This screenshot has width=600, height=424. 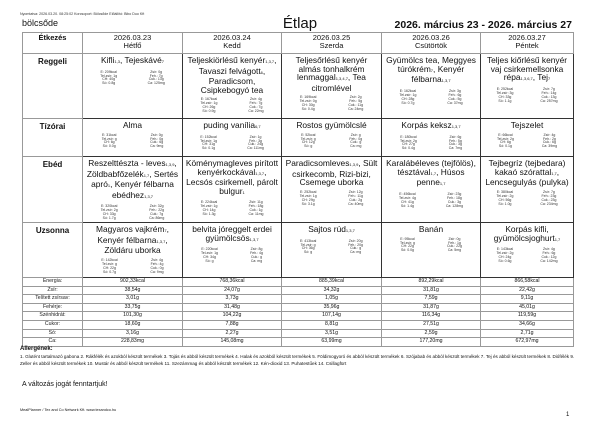 I want to click on day-header-2: 2026.03.24 Kedd, so click(x=232, y=43).